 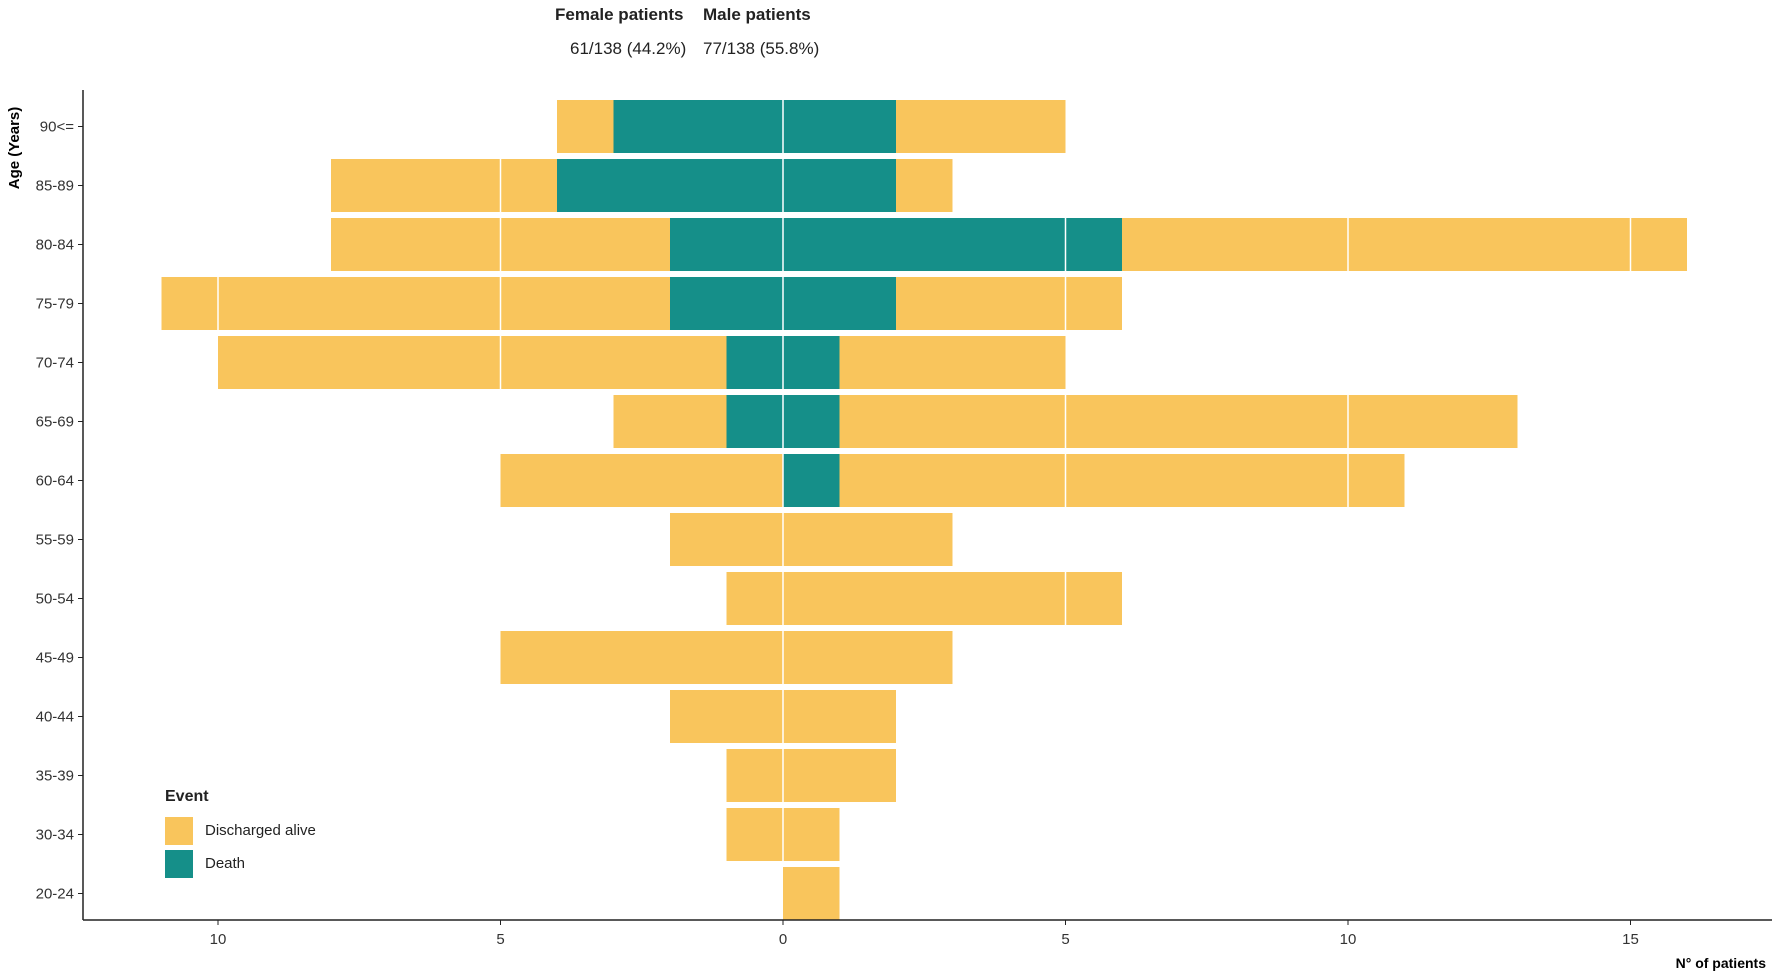 I want to click on legend-title: Event, so click(x=187, y=796).